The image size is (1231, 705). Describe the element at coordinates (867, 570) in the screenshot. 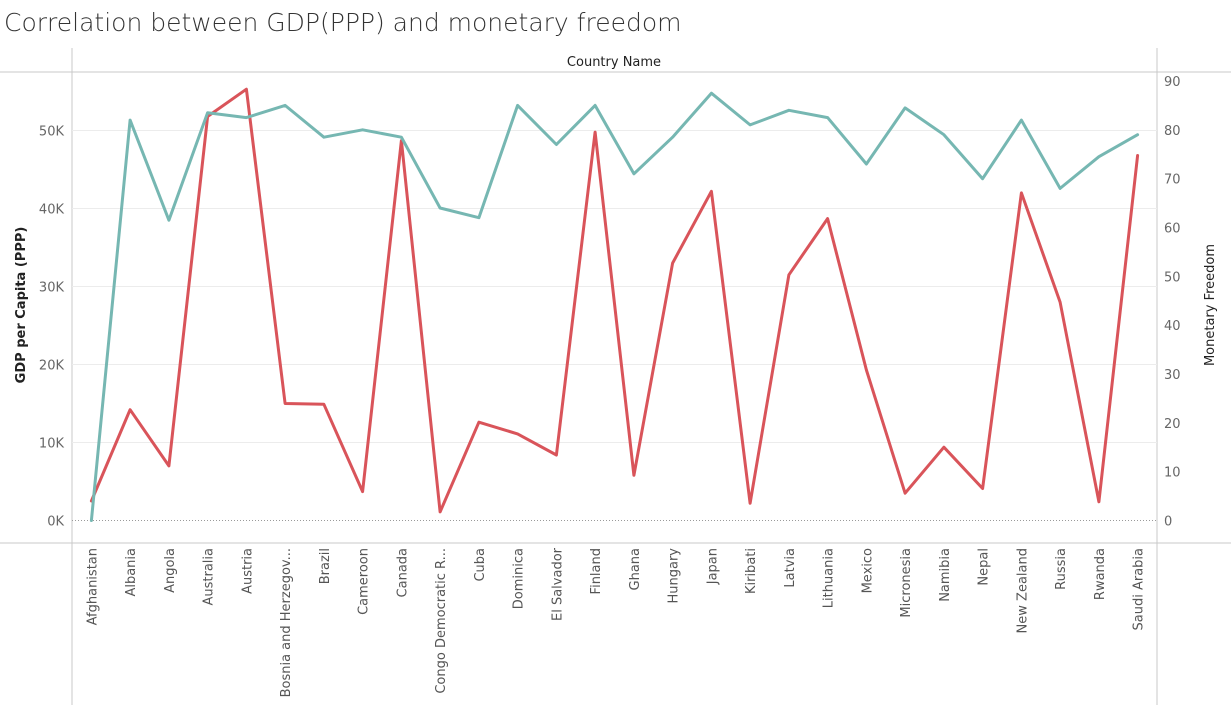

I see `x-tick-label: Mexico` at that location.